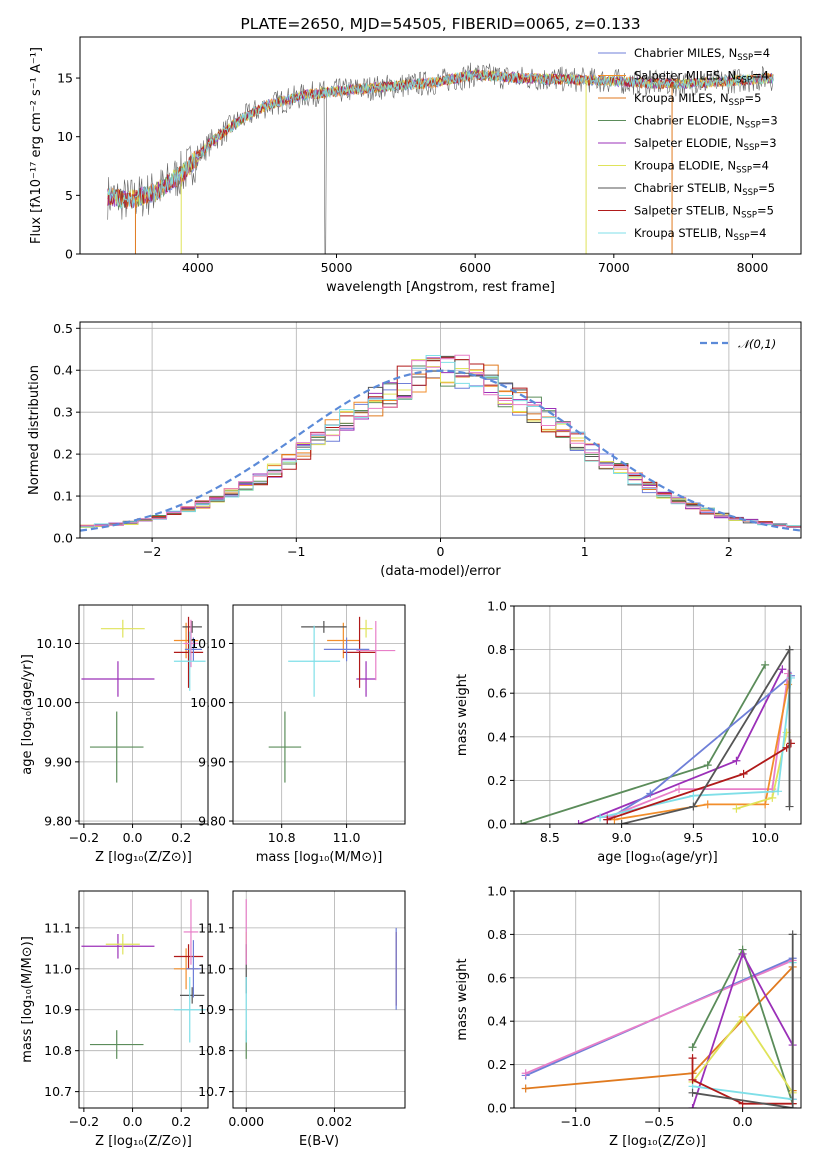  Describe the element at coordinates (701, 167) in the screenshot. I see `legend-label: Kroupa ELODIE, NSSP=4` at that location.